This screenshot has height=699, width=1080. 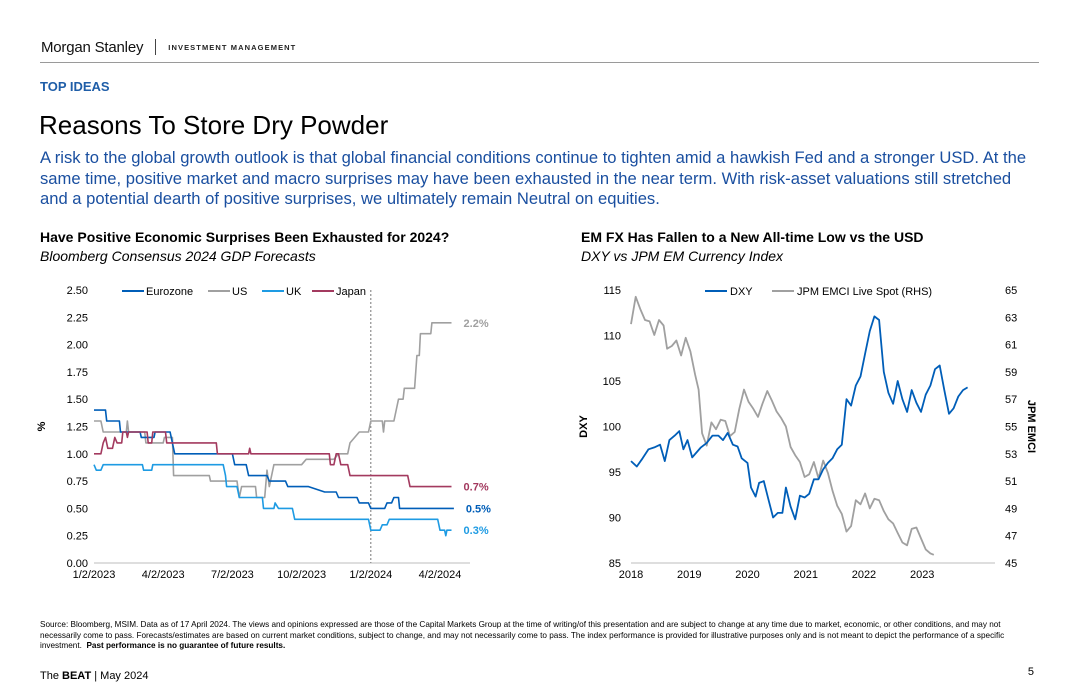 What do you see at coordinates (77, 482) in the screenshot?
I see `chart1-y-tick-3: 0.75` at bounding box center [77, 482].